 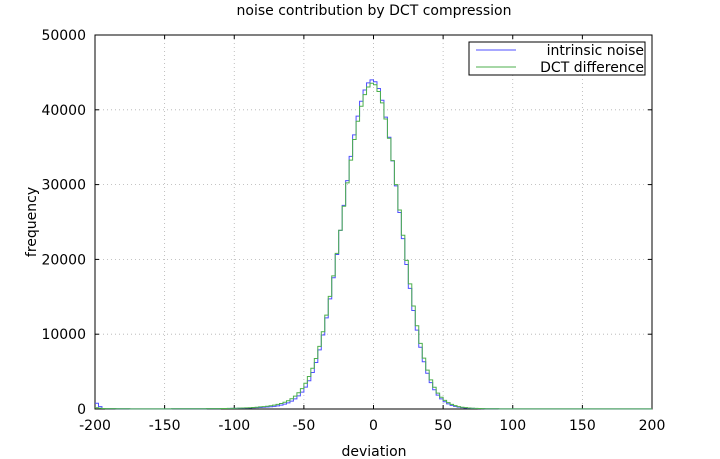 What do you see at coordinates (582, 426) in the screenshot?
I see `x-tick-label: 150` at bounding box center [582, 426].